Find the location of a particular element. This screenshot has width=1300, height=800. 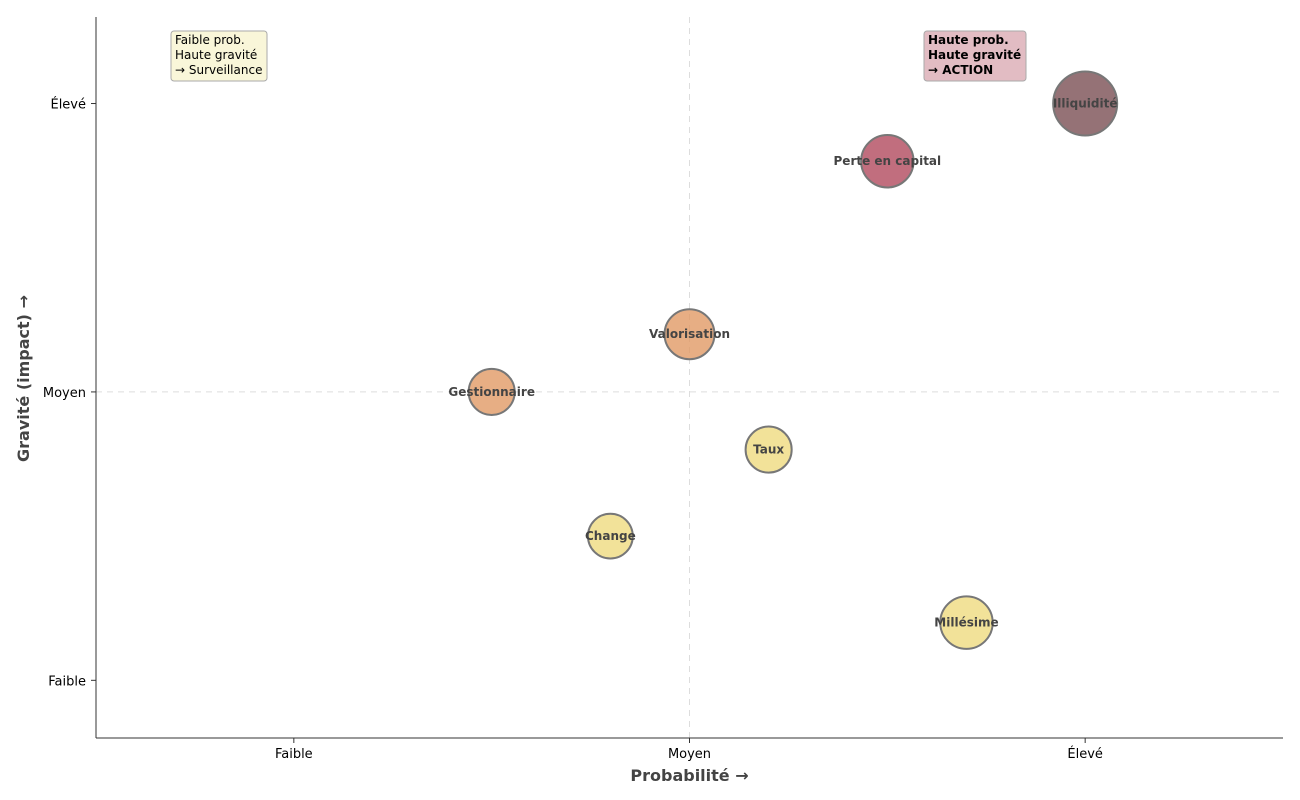

bubble-label: Change is located at coordinates (610, 536).